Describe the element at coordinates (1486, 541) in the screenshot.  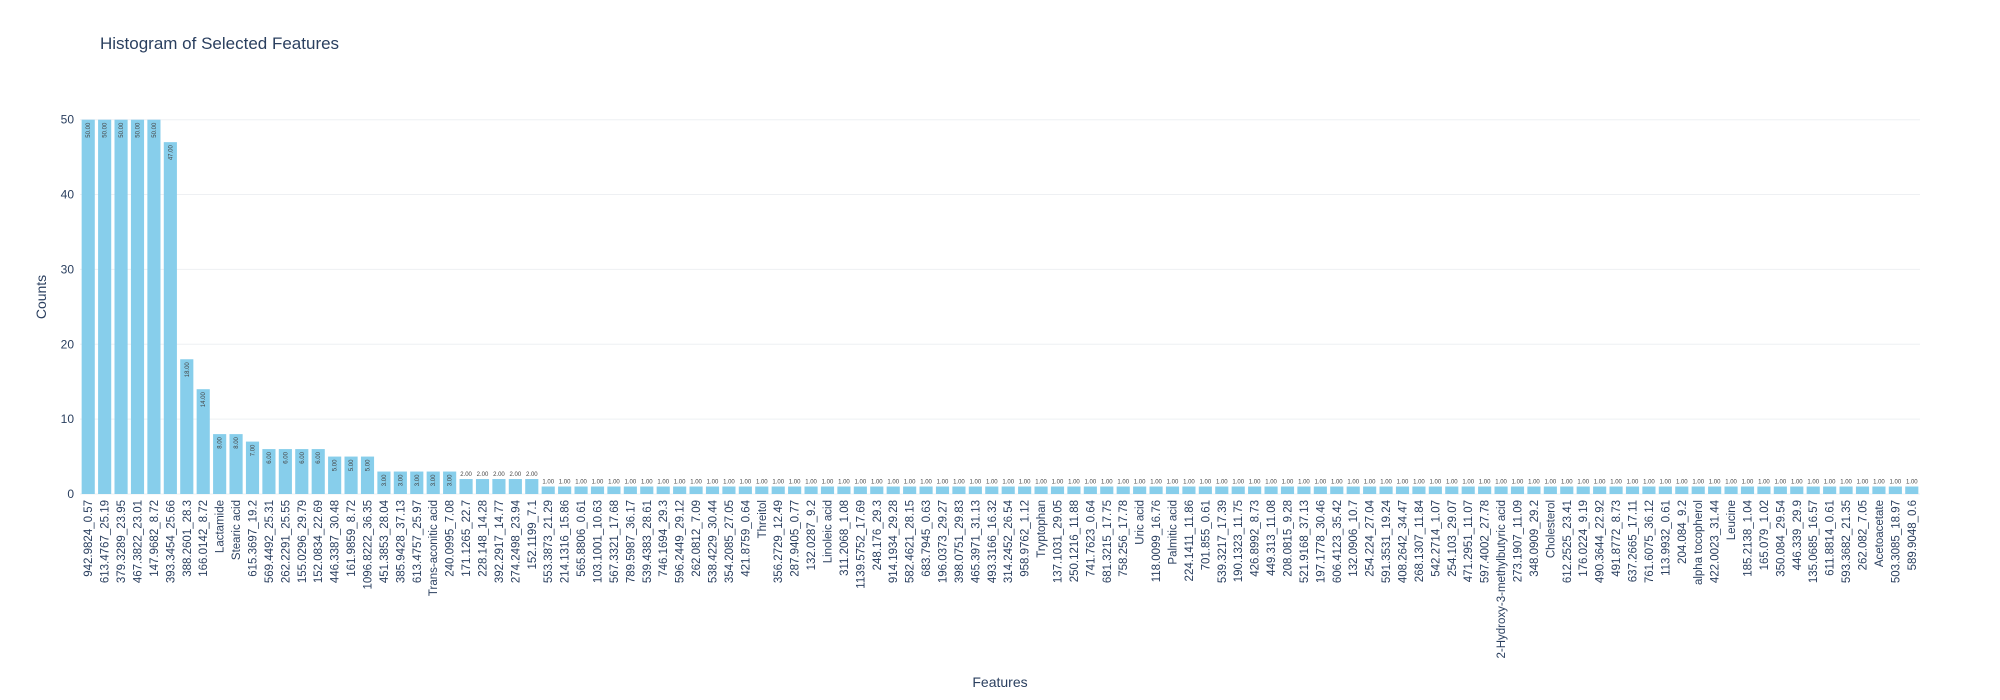
I see `x-tick-label: 597.4002_27.78` at that location.